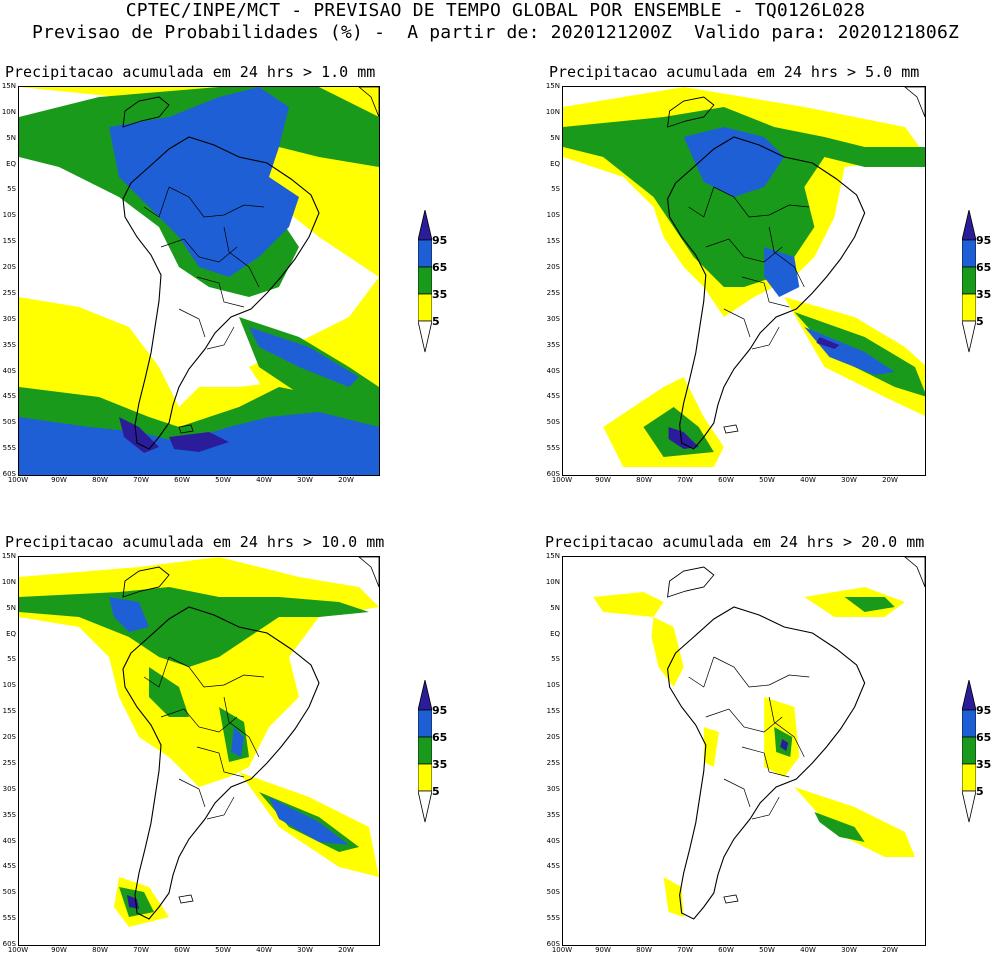 The height and width of the screenshot is (957, 991). I want to click on colorbar-segment-navy, so click(425, 225).